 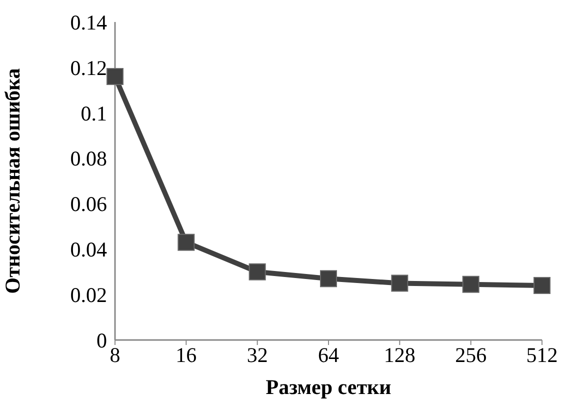 What do you see at coordinates (88, 295) in the screenshot?
I see `y-tick-label: 0.02` at bounding box center [88, 295].